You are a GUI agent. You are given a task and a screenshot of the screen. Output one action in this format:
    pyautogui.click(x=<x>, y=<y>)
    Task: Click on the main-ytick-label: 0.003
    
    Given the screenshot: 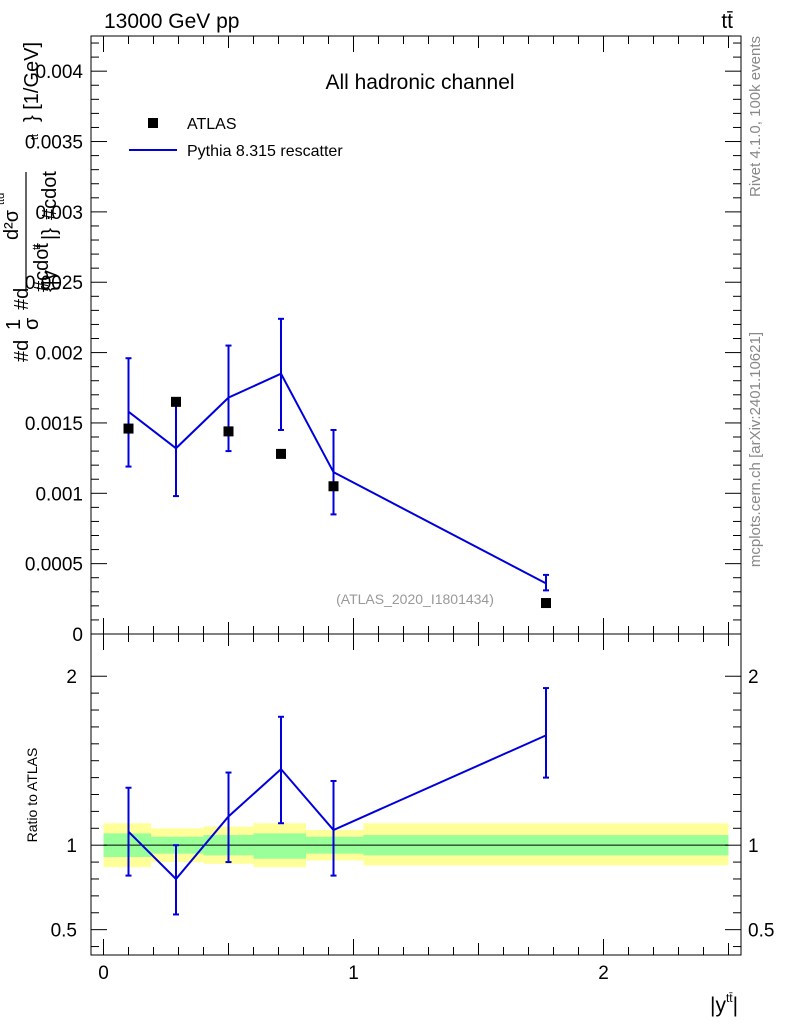 What is the action you would take?
    pyautogui.click(x=59, y=213)
    